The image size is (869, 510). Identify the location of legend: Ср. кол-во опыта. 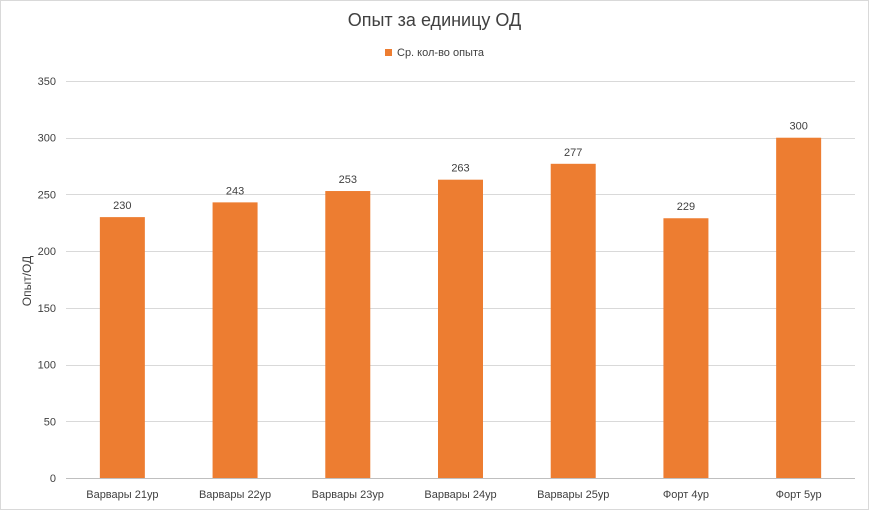
(434, 53).